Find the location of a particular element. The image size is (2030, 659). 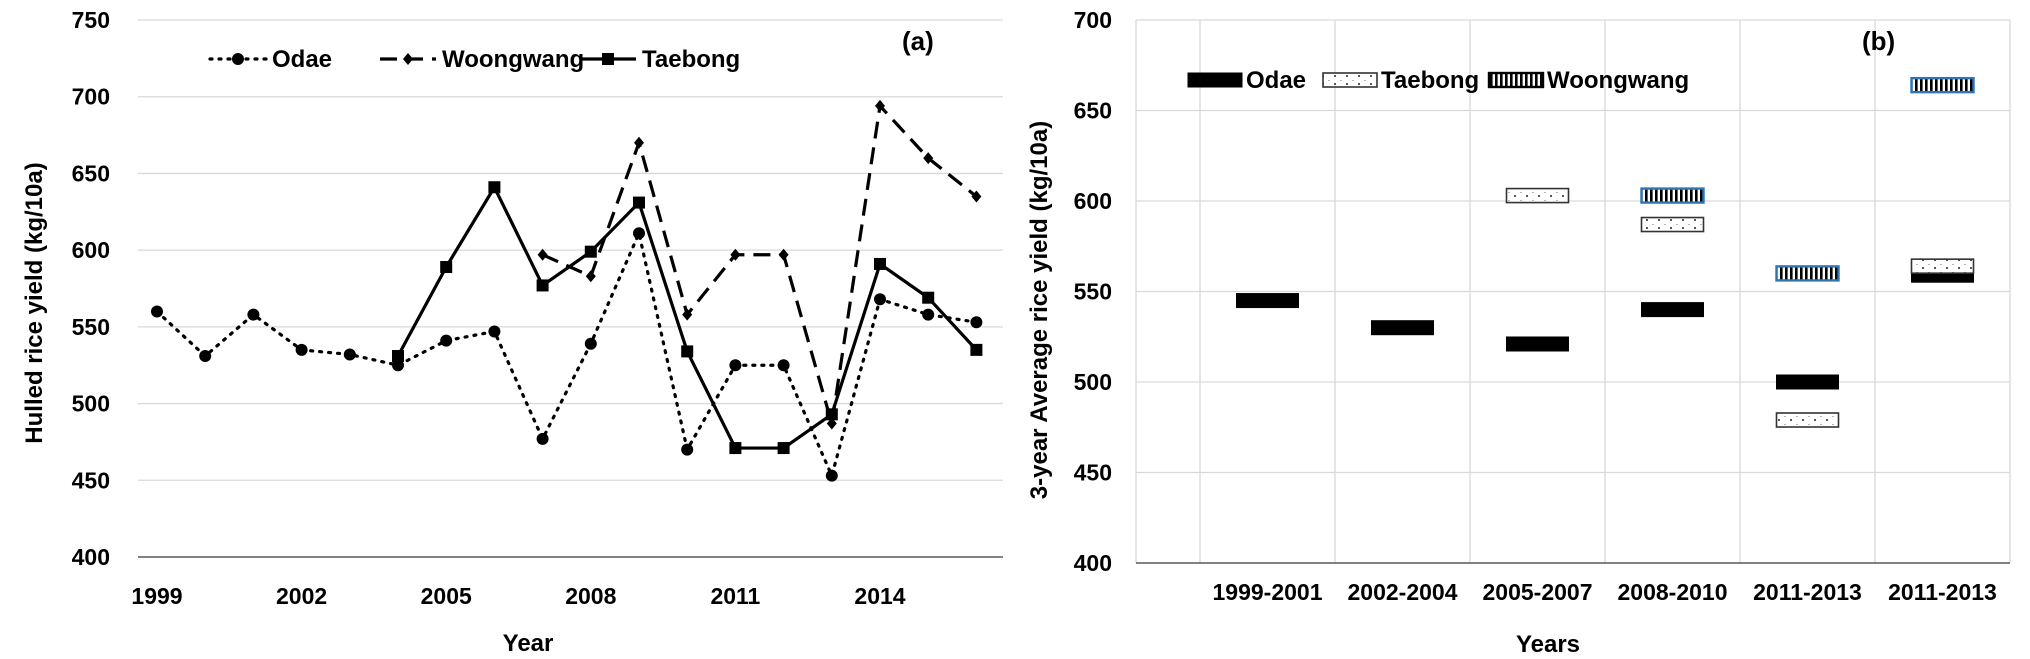

panel-a-y-tick: 450 is located at coordinates (91, 480).